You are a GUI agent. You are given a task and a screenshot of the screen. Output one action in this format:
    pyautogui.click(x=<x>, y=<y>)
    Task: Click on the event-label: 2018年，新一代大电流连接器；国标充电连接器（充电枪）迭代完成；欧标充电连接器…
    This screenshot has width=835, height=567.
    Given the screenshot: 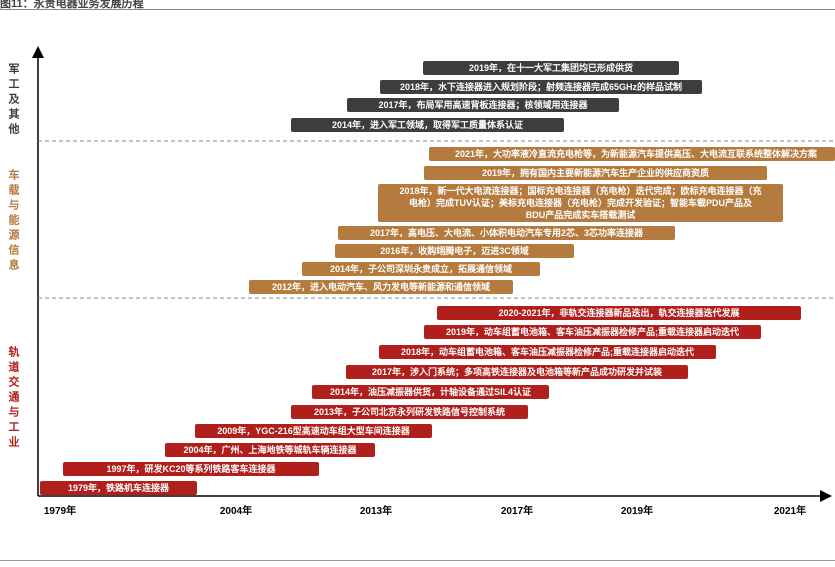 What is the action you would take?
    pyautogui.click(x=580, y=202)
    